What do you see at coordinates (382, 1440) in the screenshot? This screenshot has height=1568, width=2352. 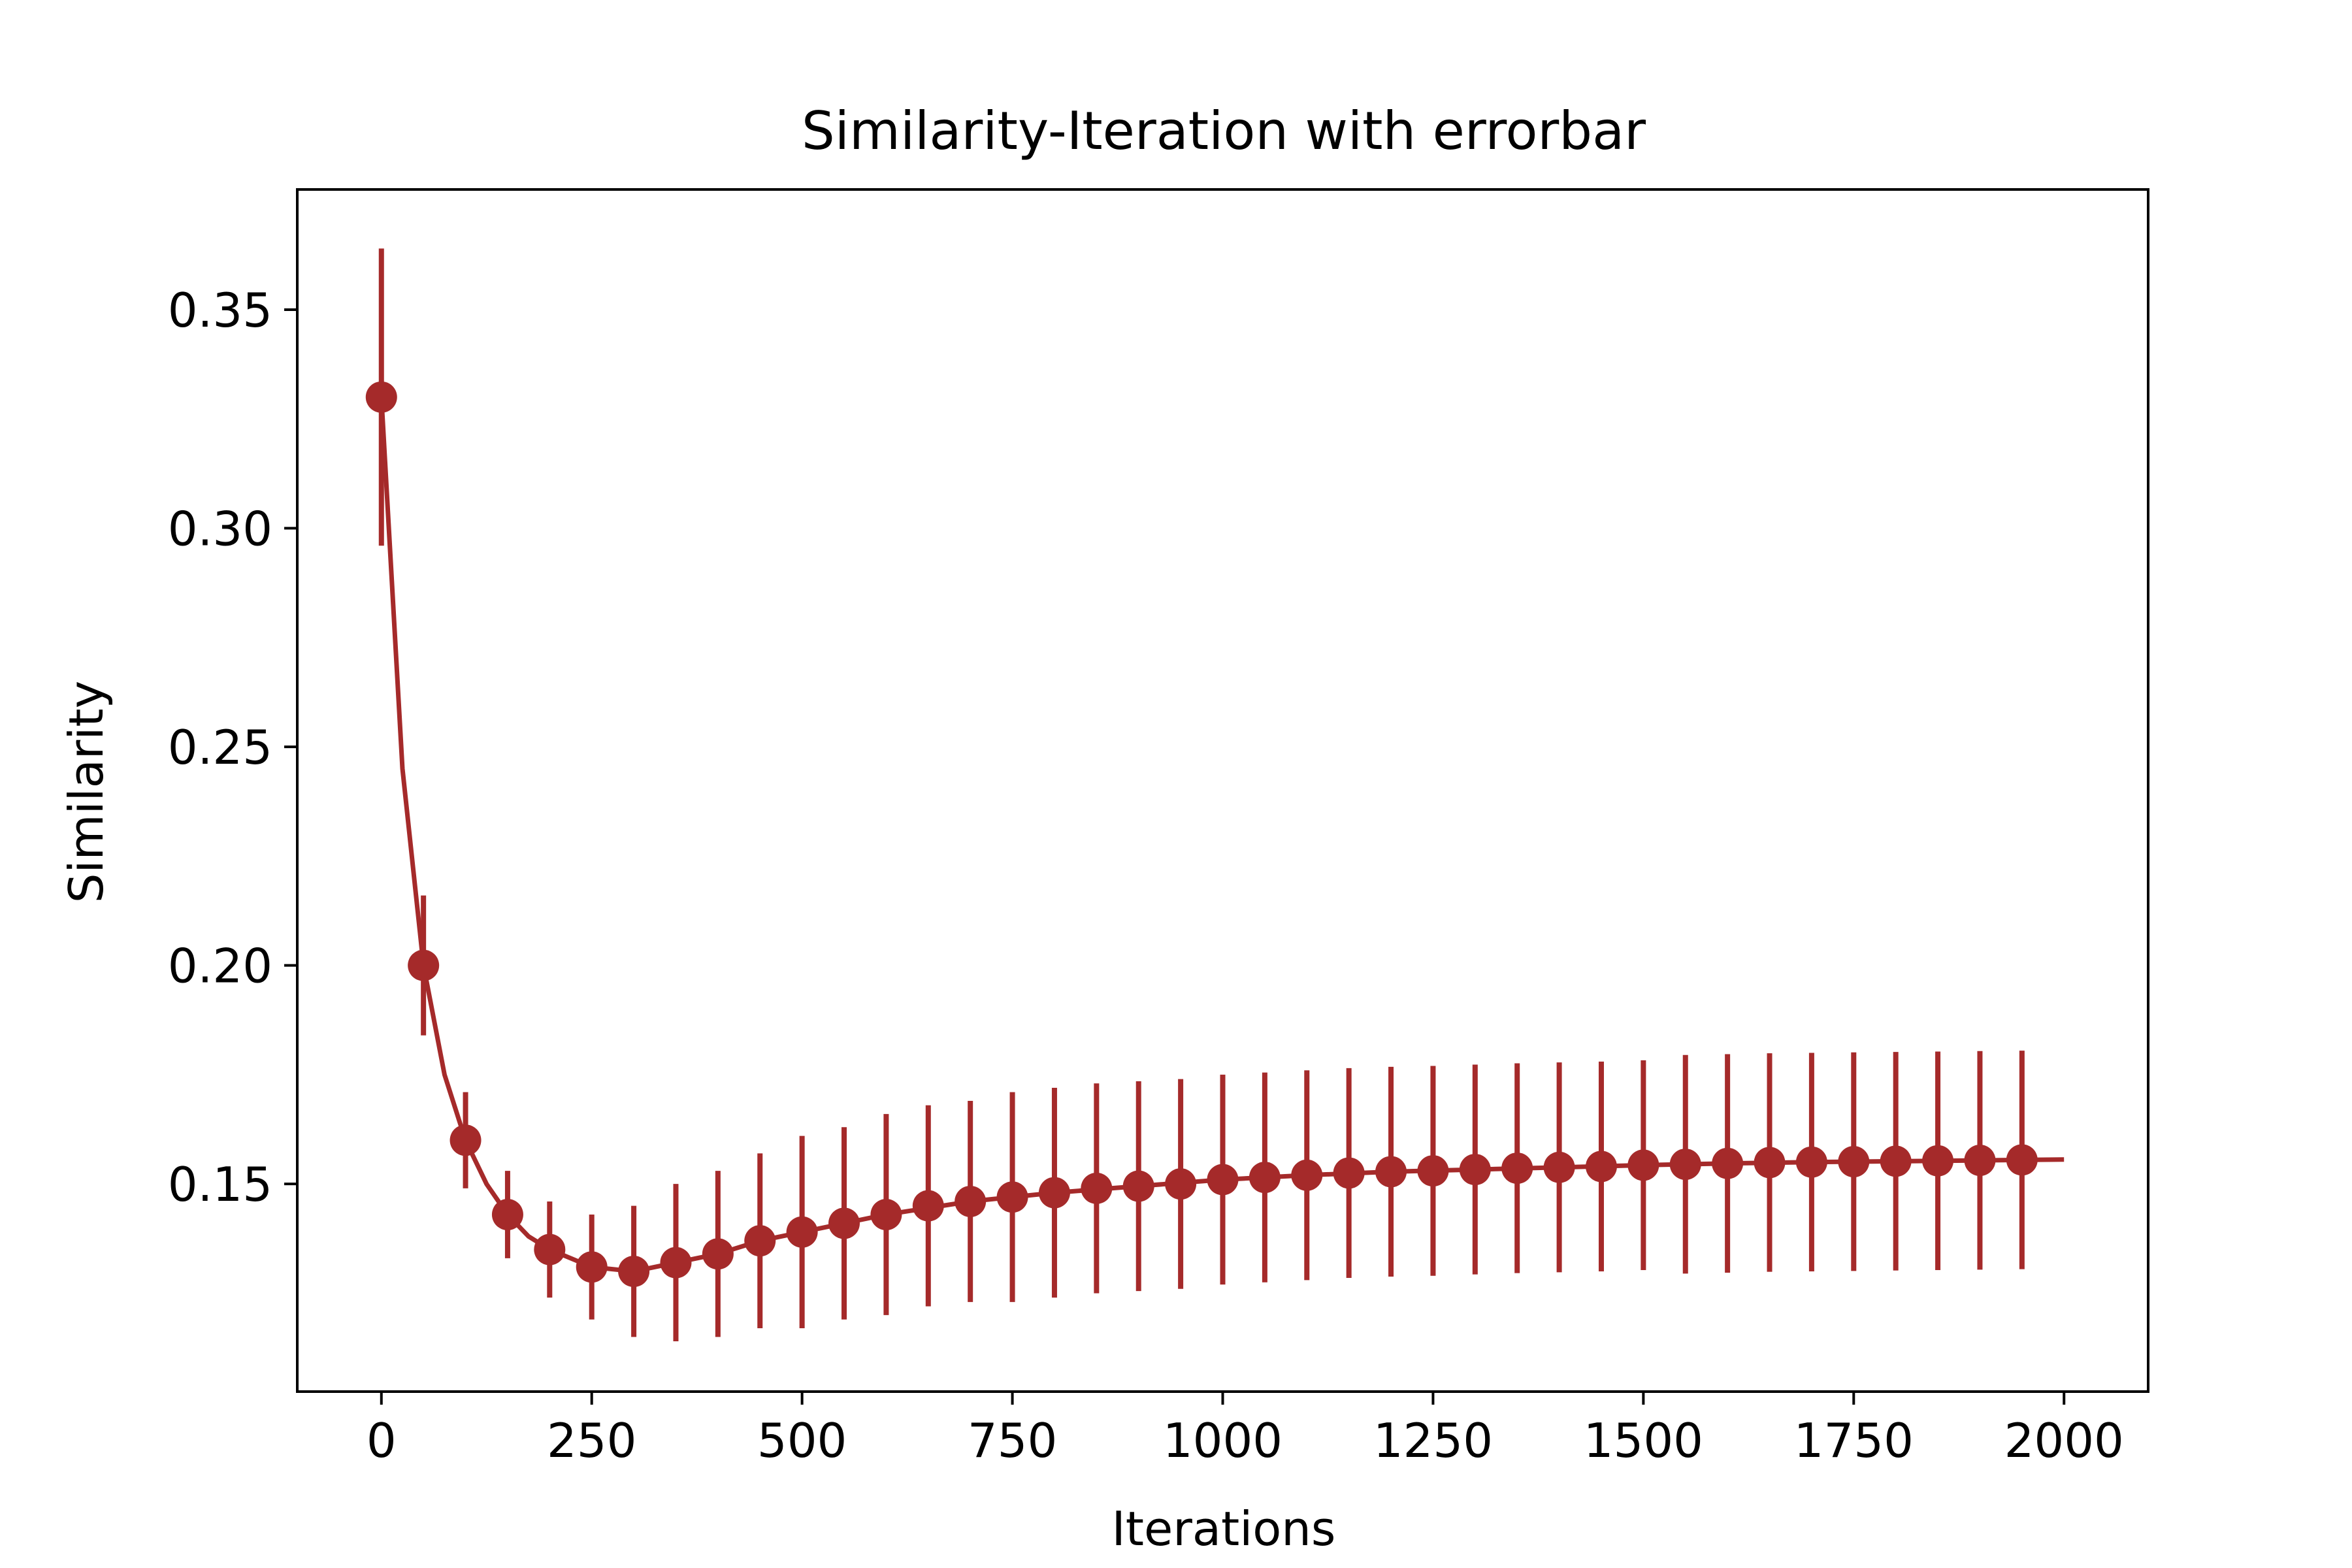 I see `x-tick-label: 0` at bounding box center [382, 1440].